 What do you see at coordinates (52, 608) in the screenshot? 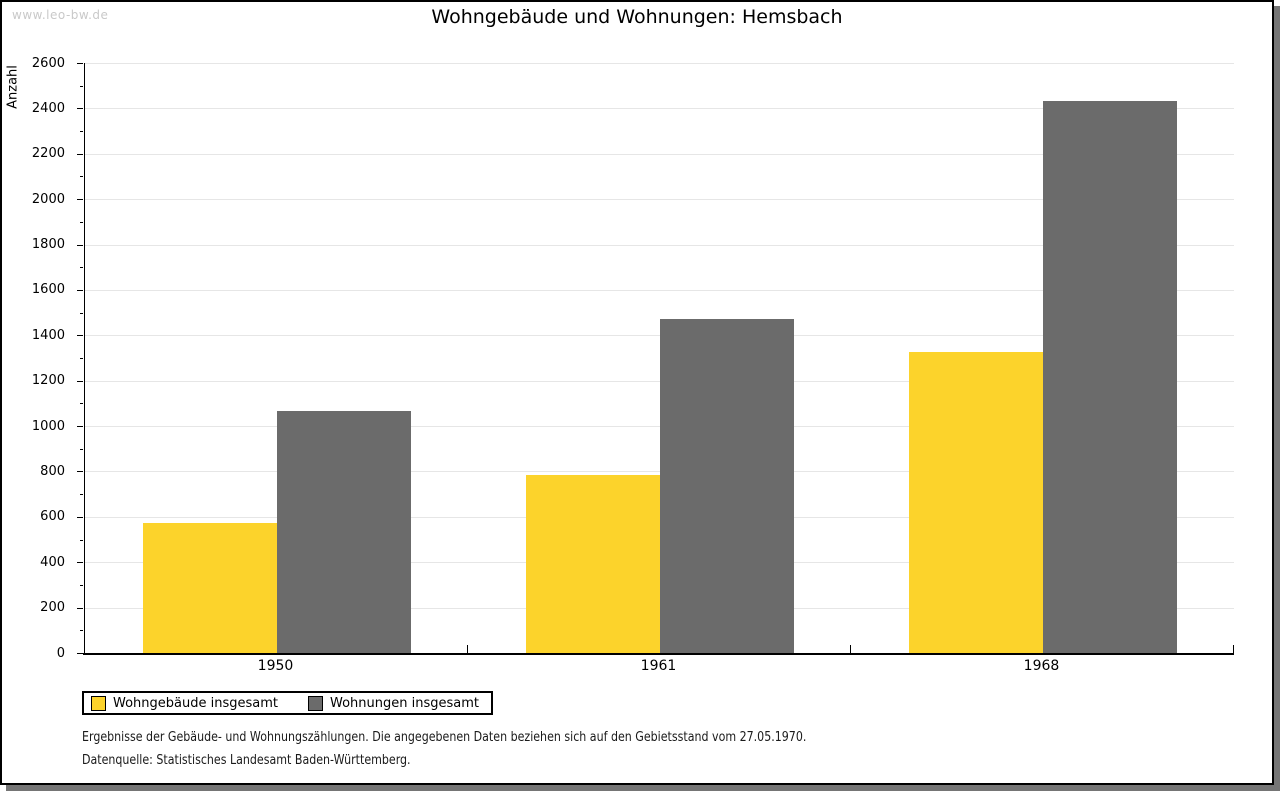
I see `y-tick-label-200: 200` at bounding box center [52, 608].